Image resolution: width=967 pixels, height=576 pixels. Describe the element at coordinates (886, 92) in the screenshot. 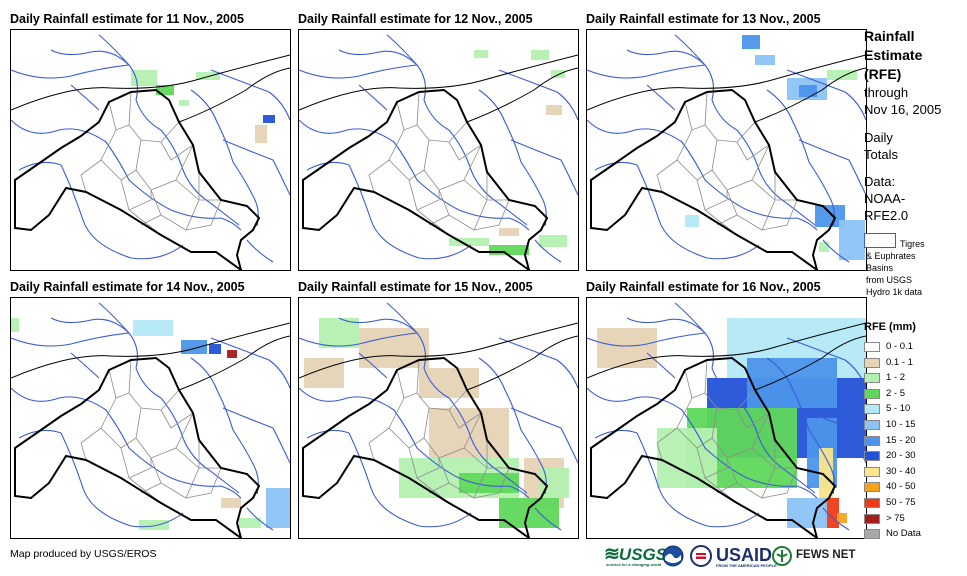

I see `side-through: through` at that location.